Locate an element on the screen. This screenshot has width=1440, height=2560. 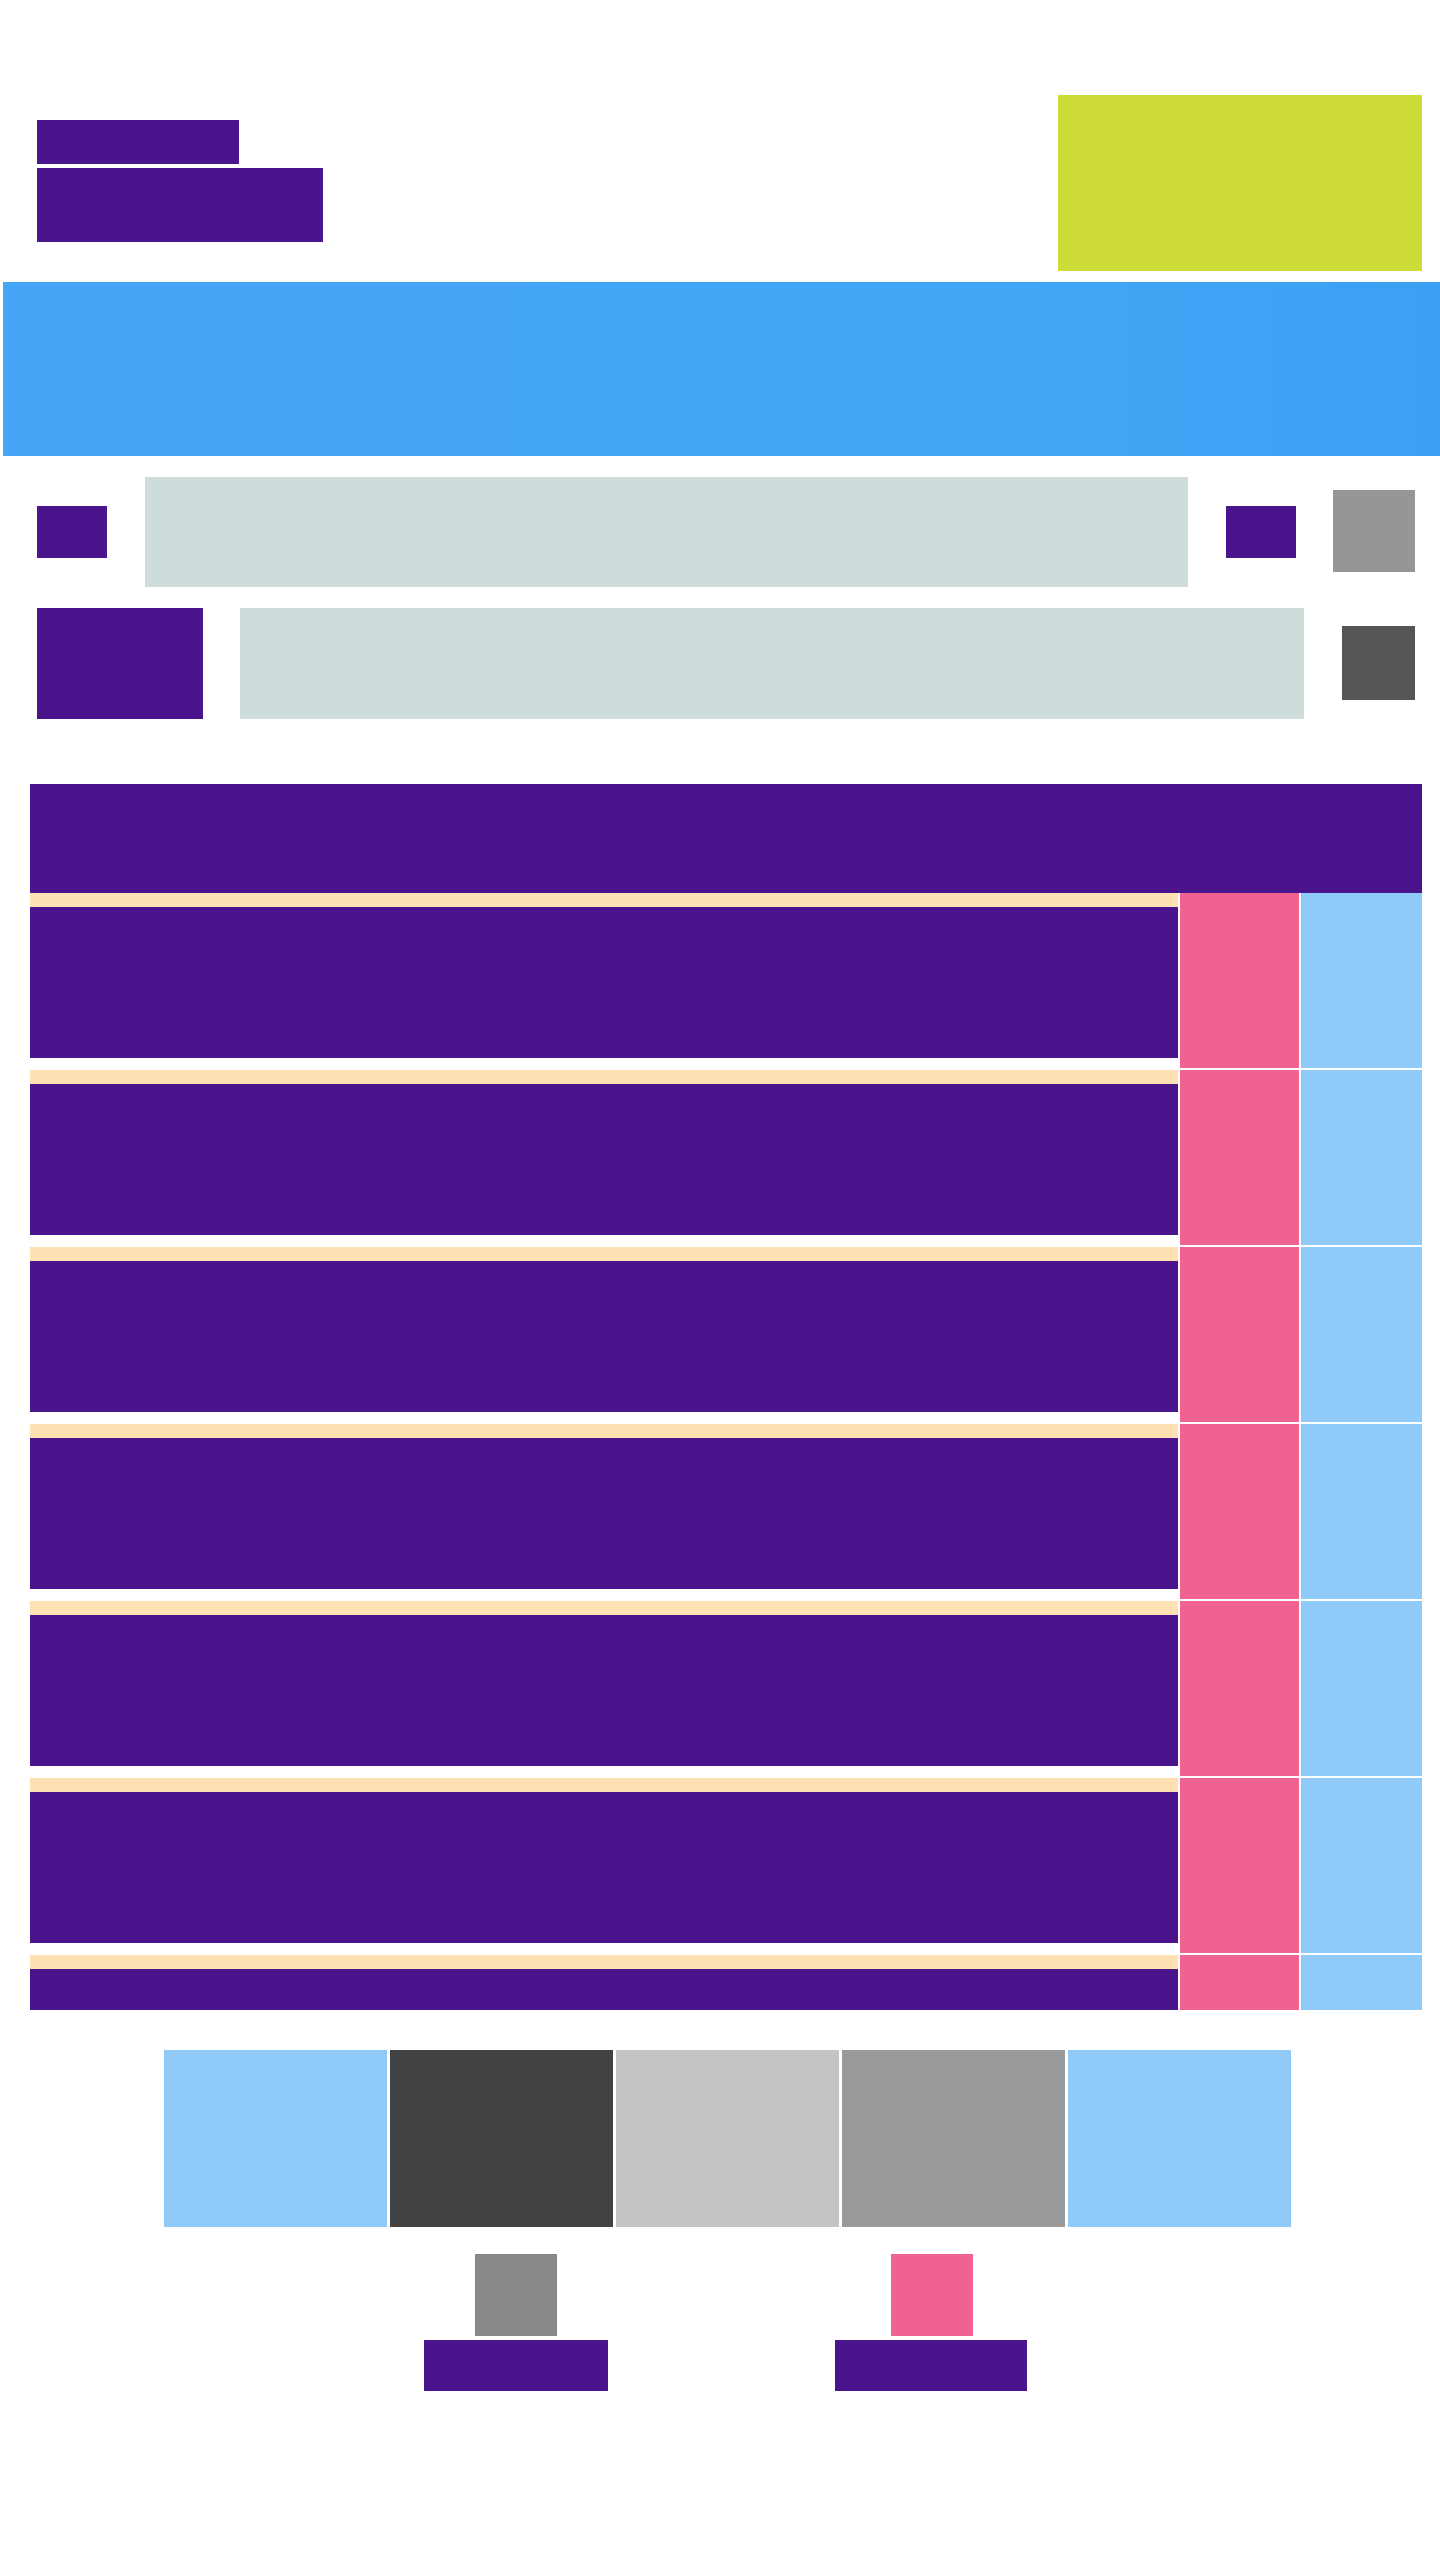
image-icon is located at coordinates (1374, 531).